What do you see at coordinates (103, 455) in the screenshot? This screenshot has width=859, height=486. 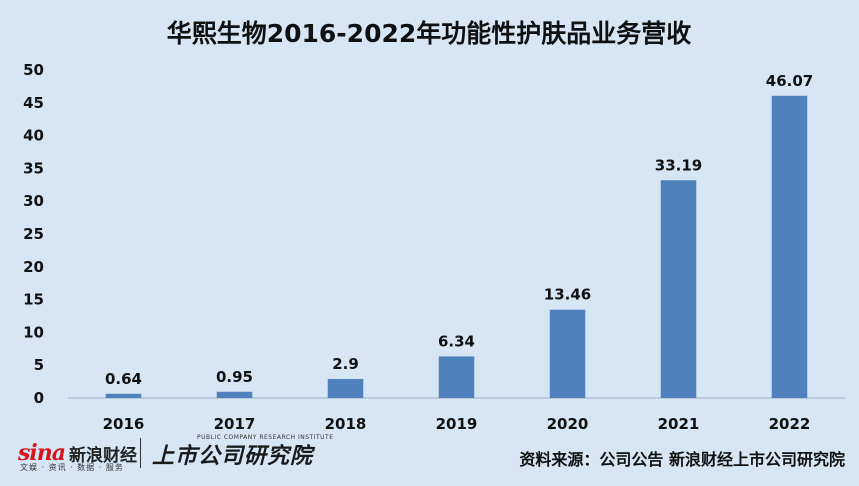 I see `brand-name: 新浪财经` at bounding box center [103, 455].